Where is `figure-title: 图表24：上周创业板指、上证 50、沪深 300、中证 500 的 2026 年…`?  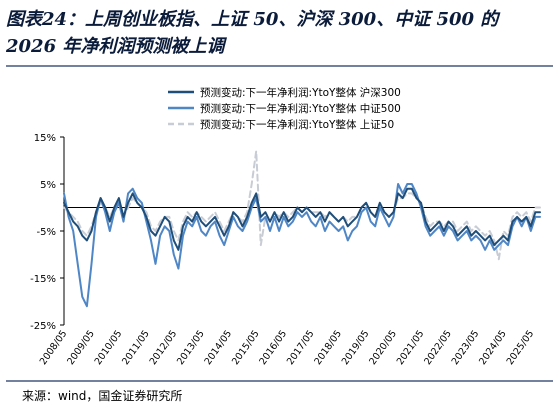 figure-title: 图表24：上周创业板指、上证 50、沪深 300、中证 500 的 2026 年… is located at coordinates (252, 33).